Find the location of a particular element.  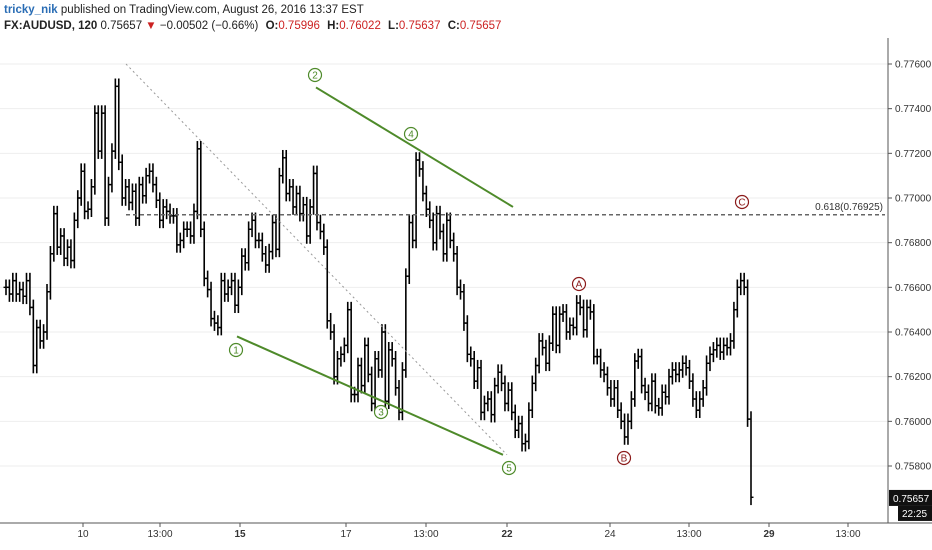

high-label: H: is located at coordinates (333, 26).